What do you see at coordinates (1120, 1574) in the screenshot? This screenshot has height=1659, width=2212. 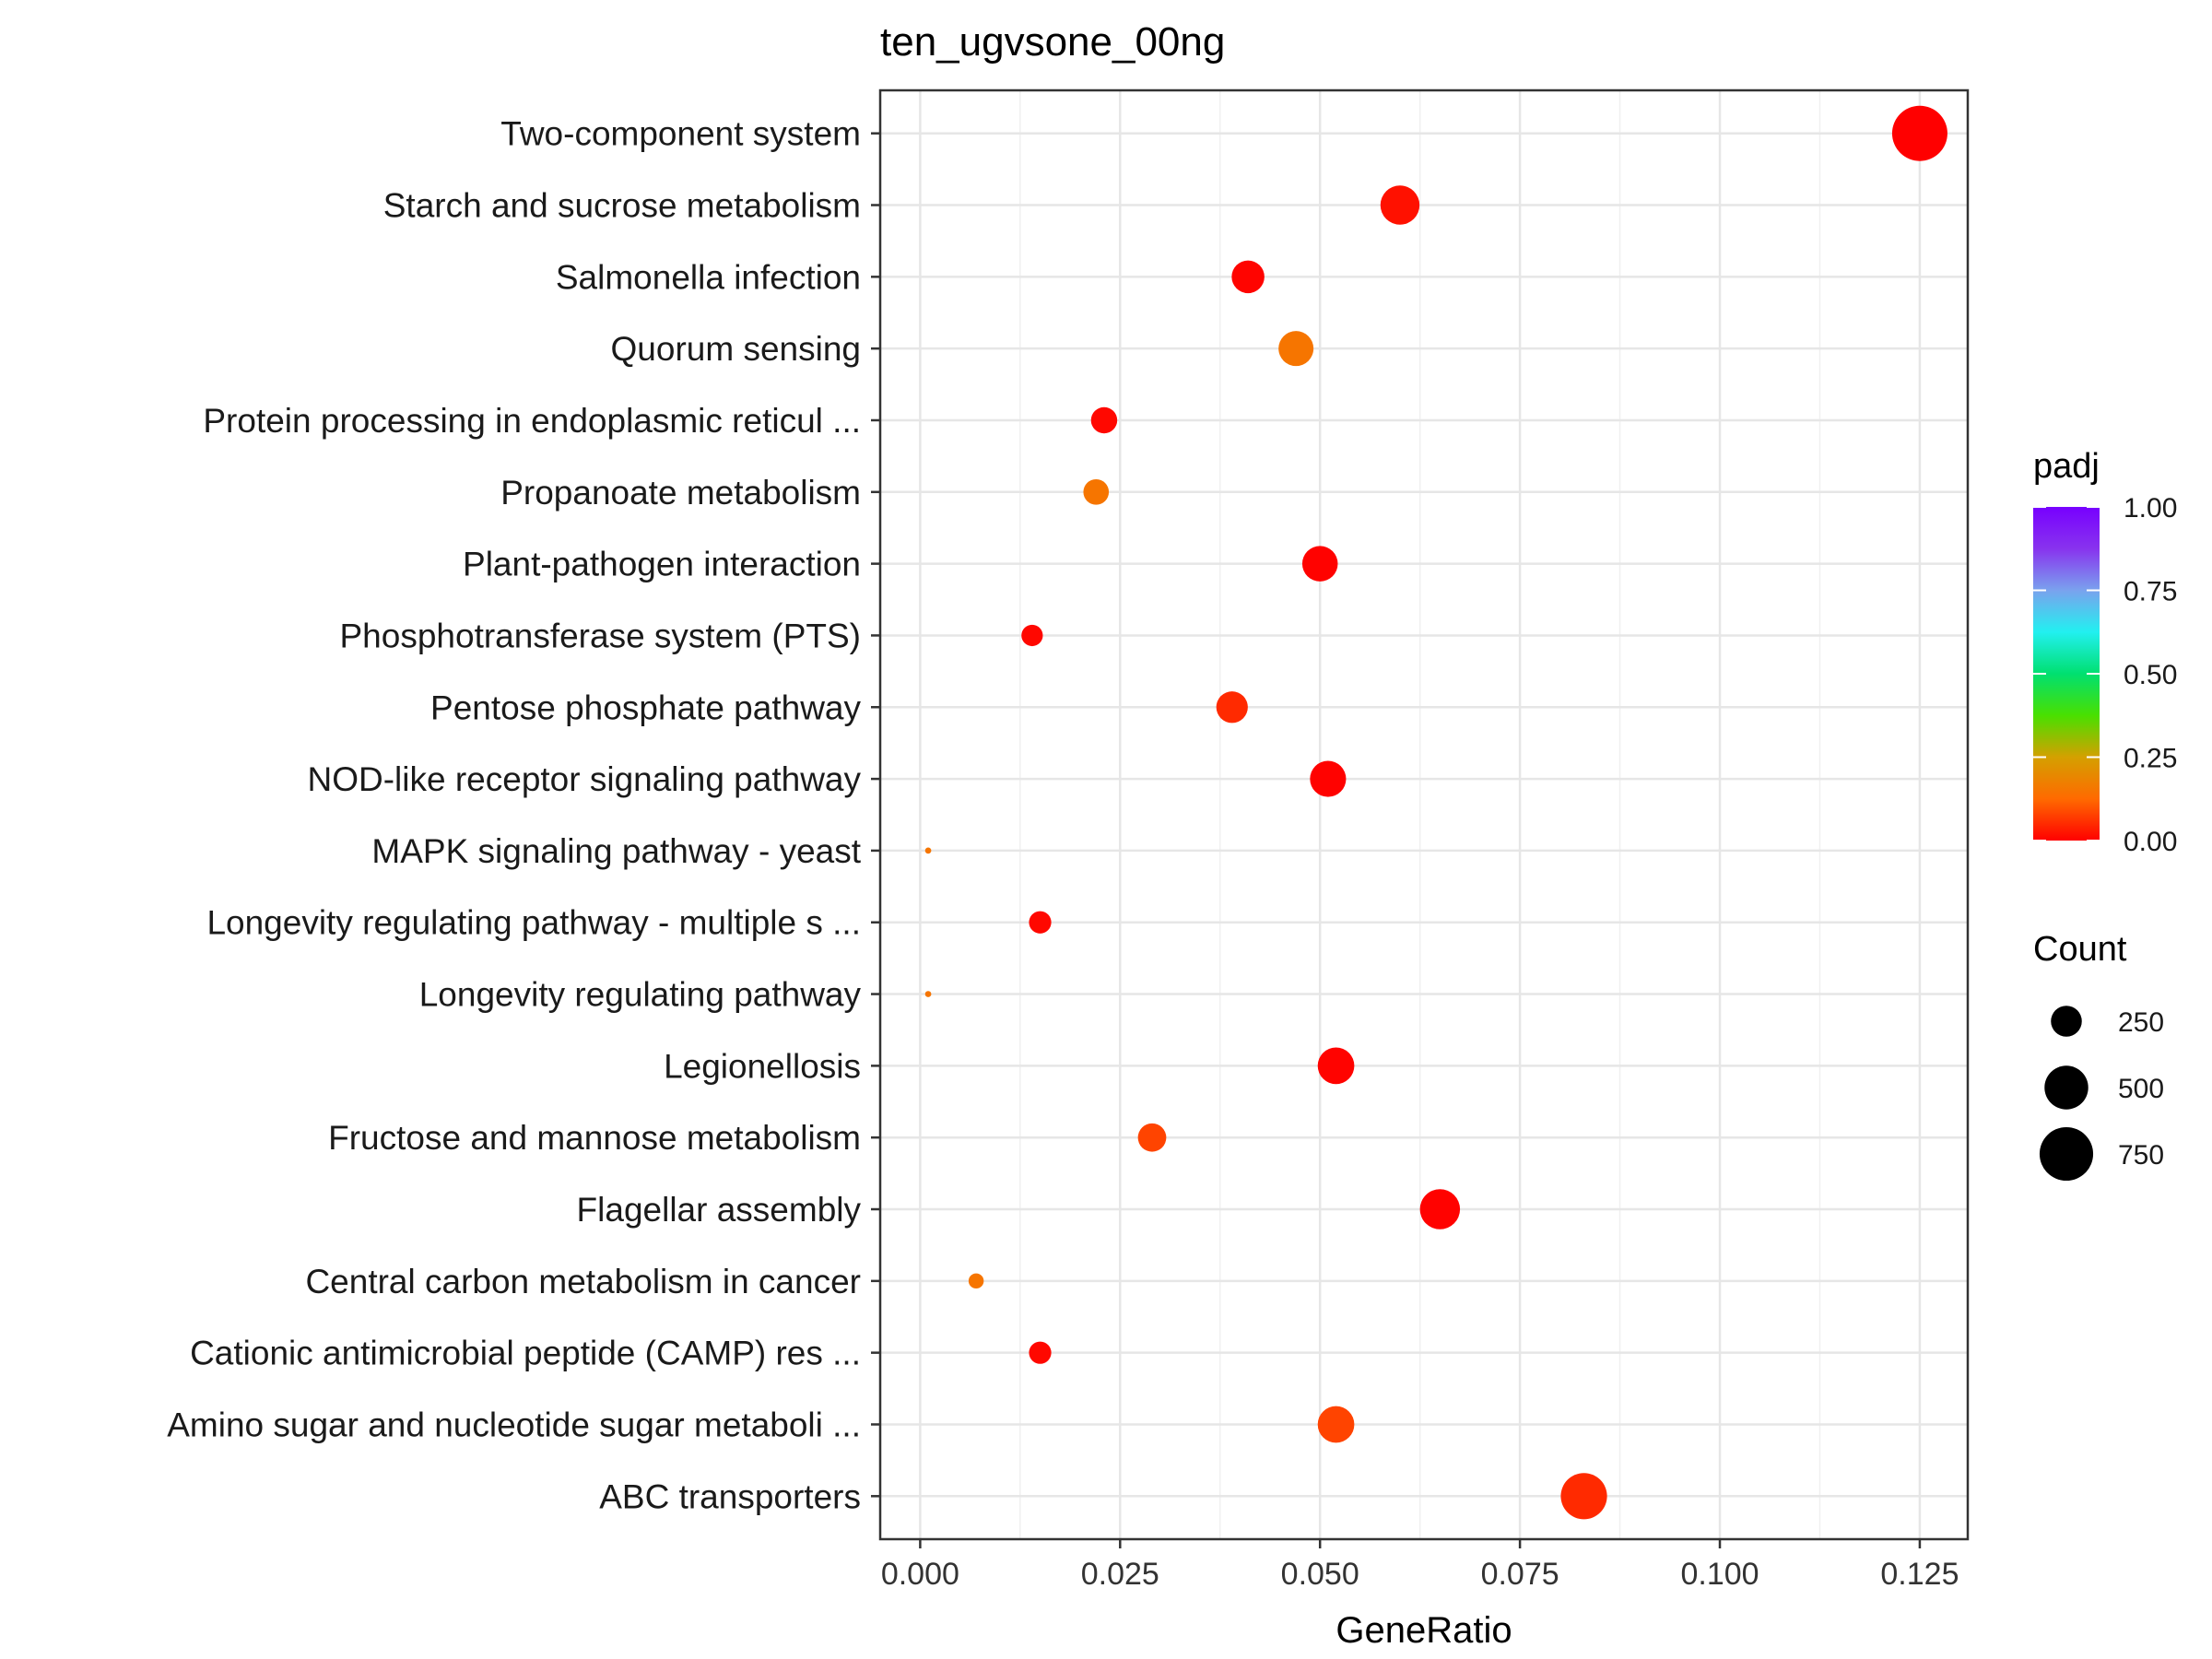 I see `x-tick-label: 0.025` at bounding box center [1120, 1574].